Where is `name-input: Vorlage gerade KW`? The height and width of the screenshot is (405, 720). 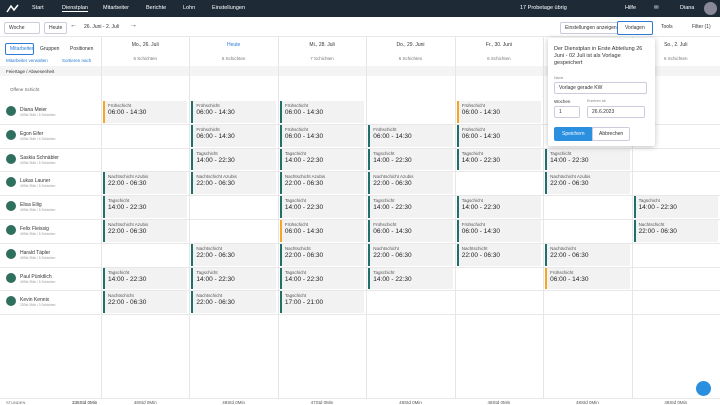
name-input: Vorlage gerade KW is located at coordinates (600, 88).